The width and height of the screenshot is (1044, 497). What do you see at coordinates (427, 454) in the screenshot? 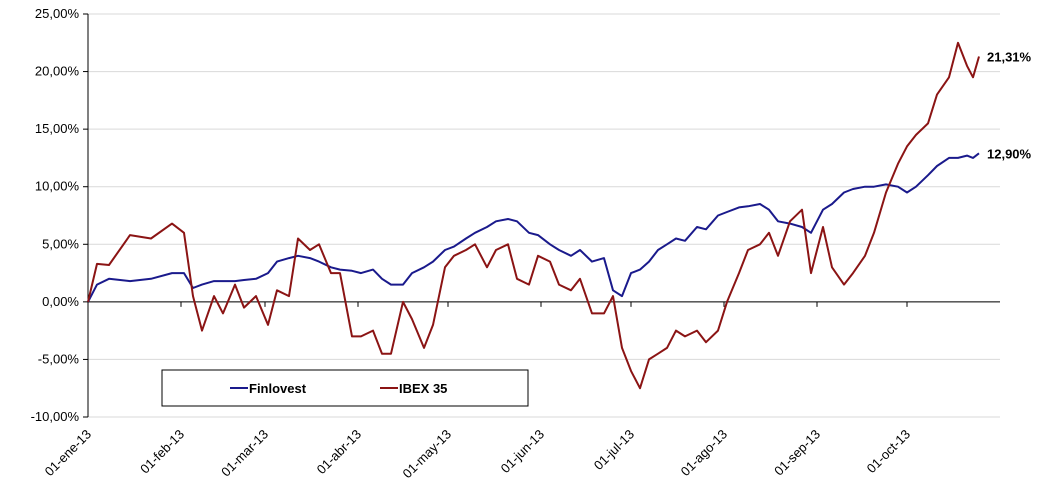
I see `x-tick-label: 01-may-13` at bounding box center [427, 454].